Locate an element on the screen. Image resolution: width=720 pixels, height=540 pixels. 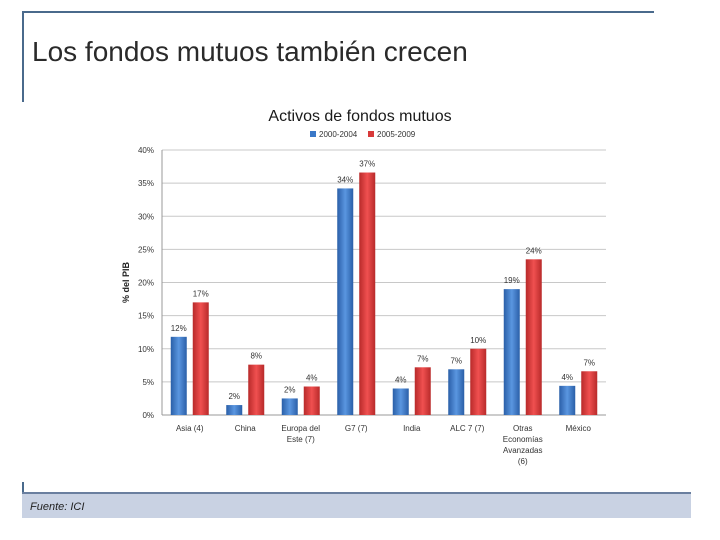
data-label: 34% is located at coordinates (345, 179).